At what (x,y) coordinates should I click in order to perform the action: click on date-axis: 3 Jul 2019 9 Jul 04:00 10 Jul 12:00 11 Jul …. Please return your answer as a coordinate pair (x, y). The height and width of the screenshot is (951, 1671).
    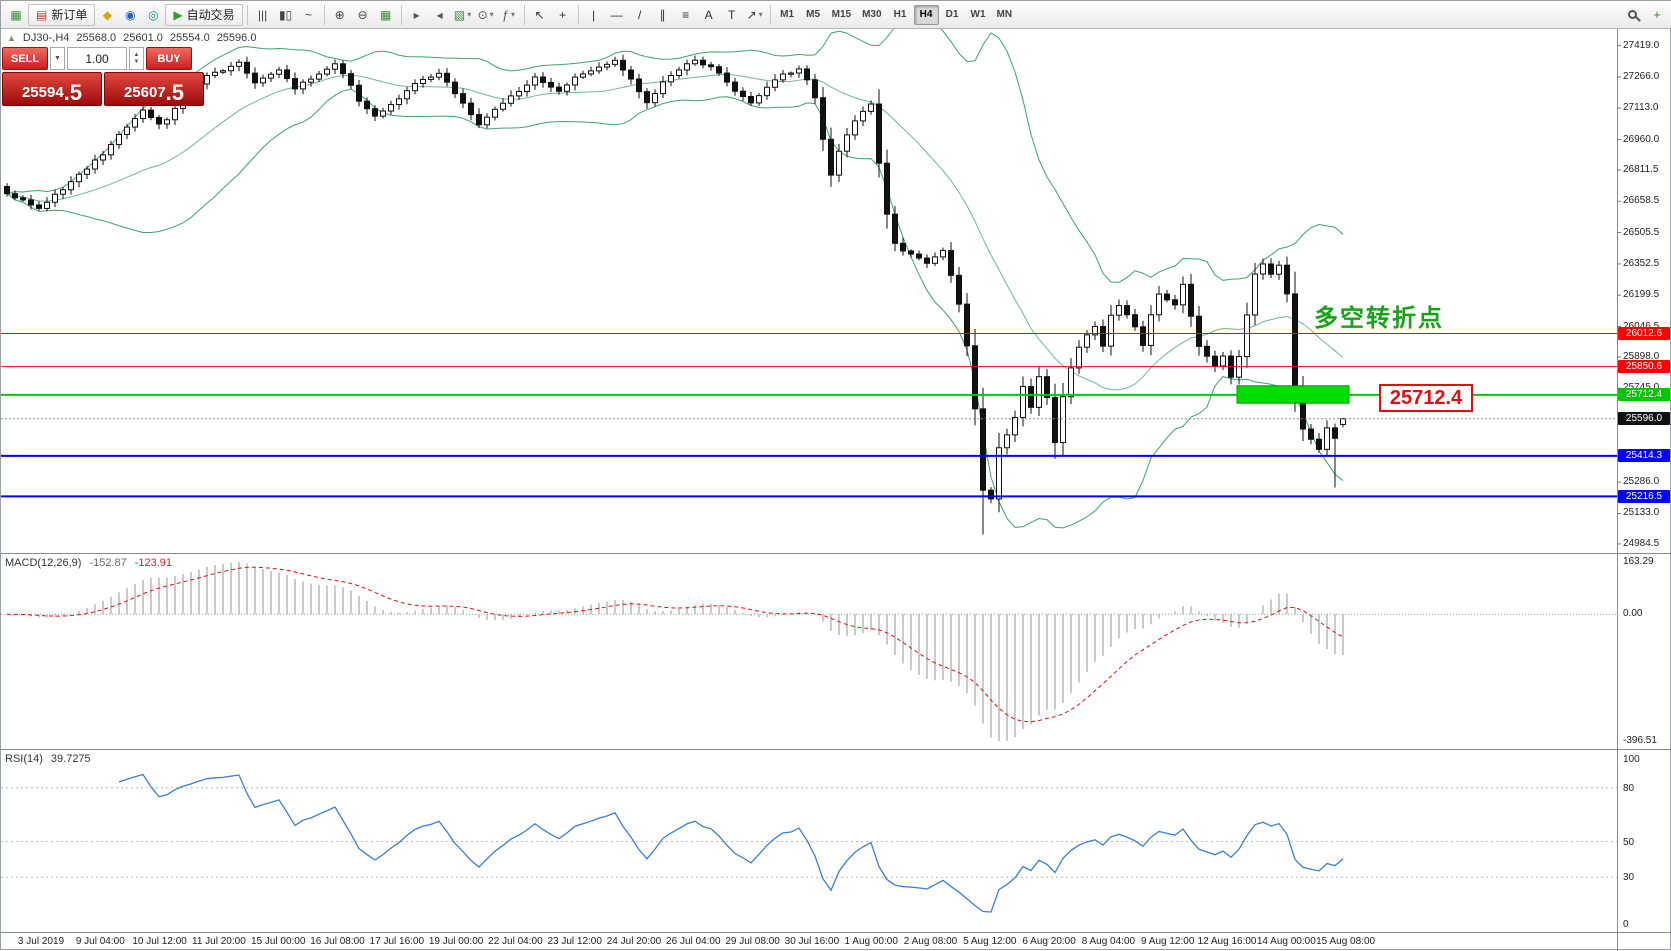
    Looking at the image, I should click on (809, 942).